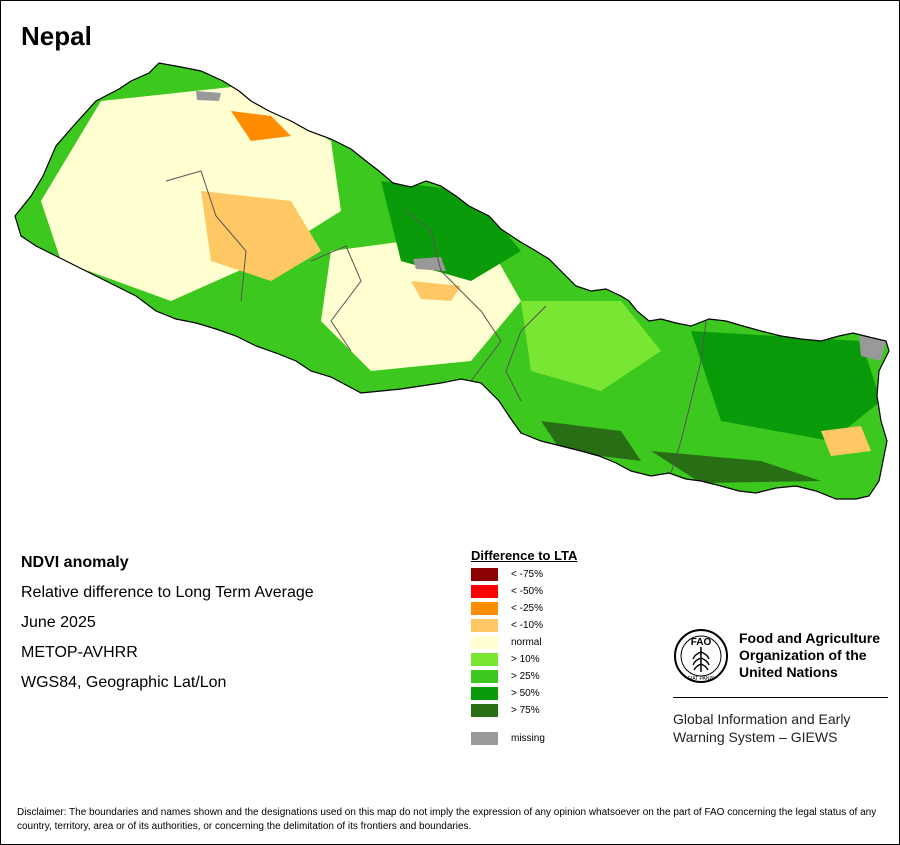 The width and height of the screenshot is (900, 845). Describe the element at coordinates (527, 574) in the screenshot. I see `legend-label: < -75%` at that location.